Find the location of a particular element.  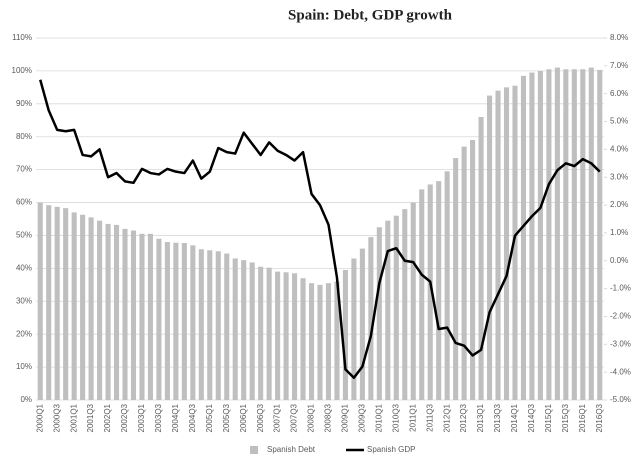

y2-tick-label: 8.0% is located at coordinates (619, 37).